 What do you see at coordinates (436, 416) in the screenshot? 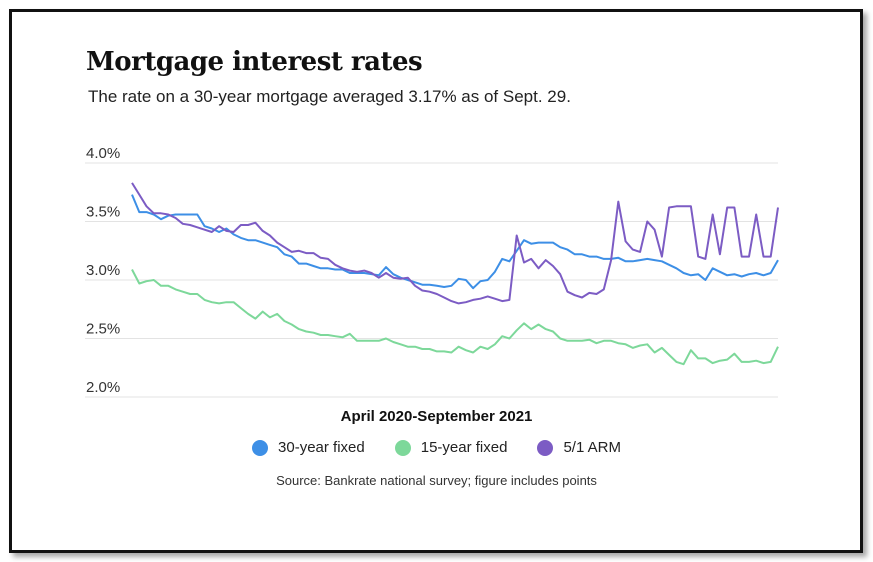
I see `x-axis-label: April 2020-September 2021` at bounding box center [436, 416].